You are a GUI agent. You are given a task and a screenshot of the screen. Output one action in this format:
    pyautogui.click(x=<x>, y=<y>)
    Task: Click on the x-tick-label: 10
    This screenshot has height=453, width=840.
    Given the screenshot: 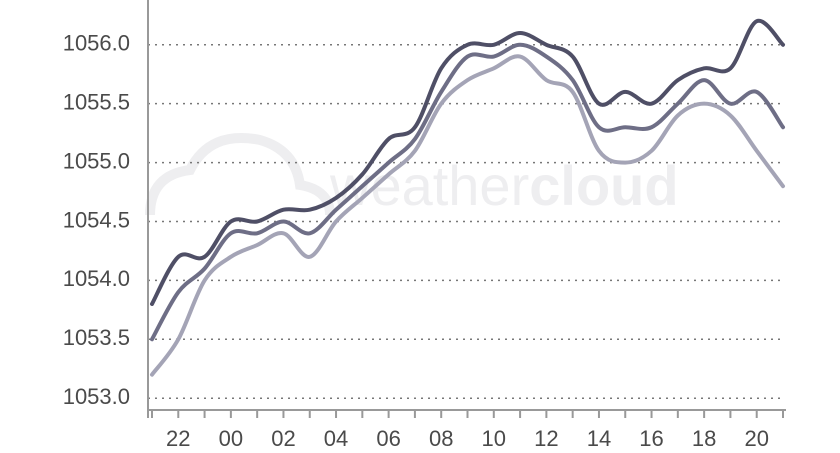 What is the action you would take?
    pyautogui.click(x=494, y=438)
    